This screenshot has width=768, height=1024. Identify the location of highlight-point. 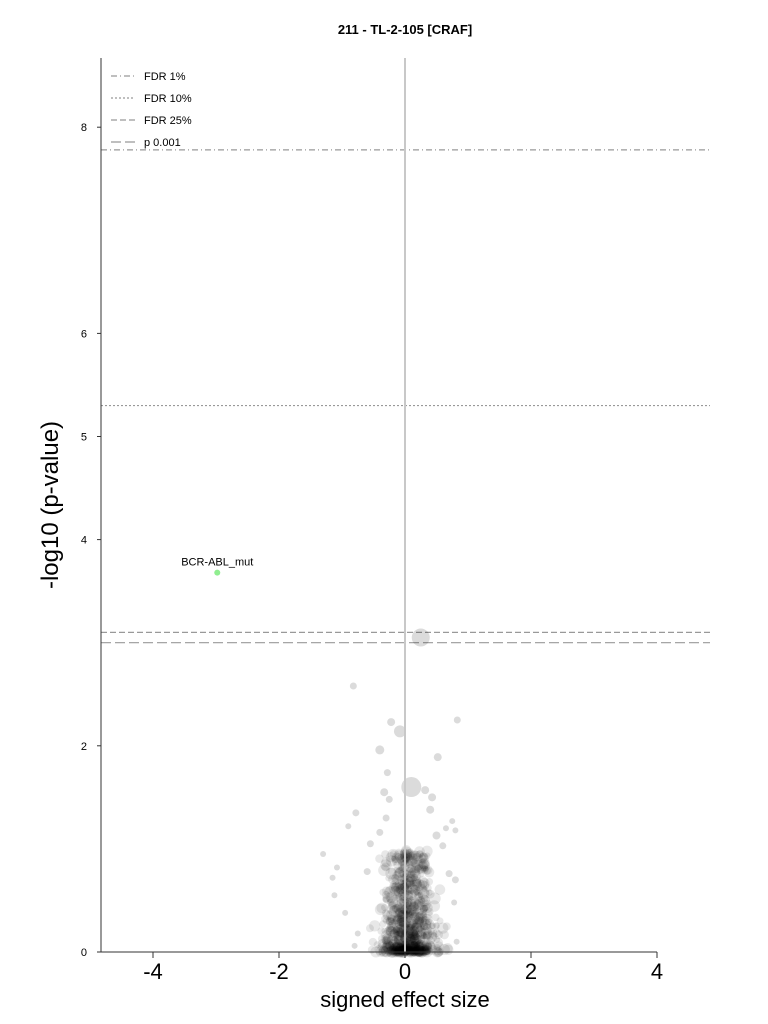
(217, 572).